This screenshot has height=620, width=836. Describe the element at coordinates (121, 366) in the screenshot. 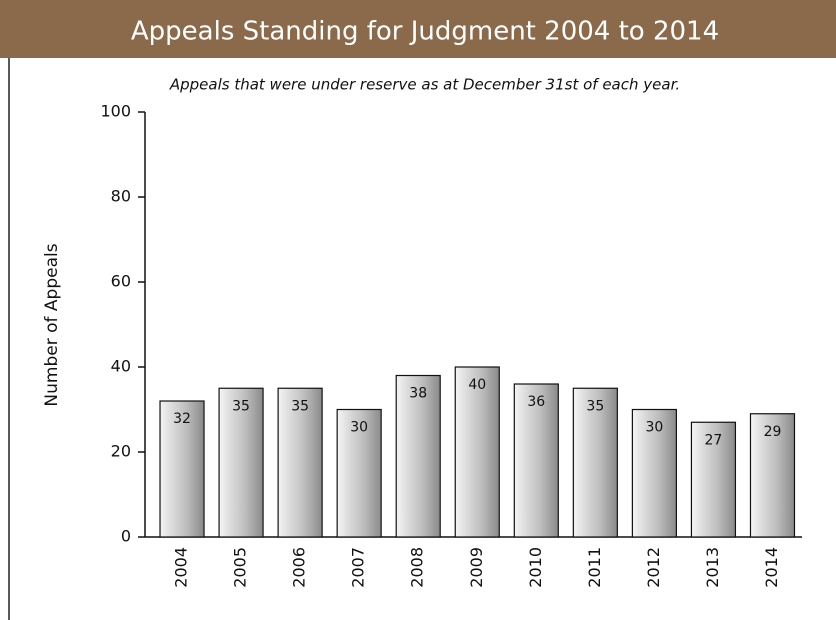

I see `y-tick-label: 40` at that location.